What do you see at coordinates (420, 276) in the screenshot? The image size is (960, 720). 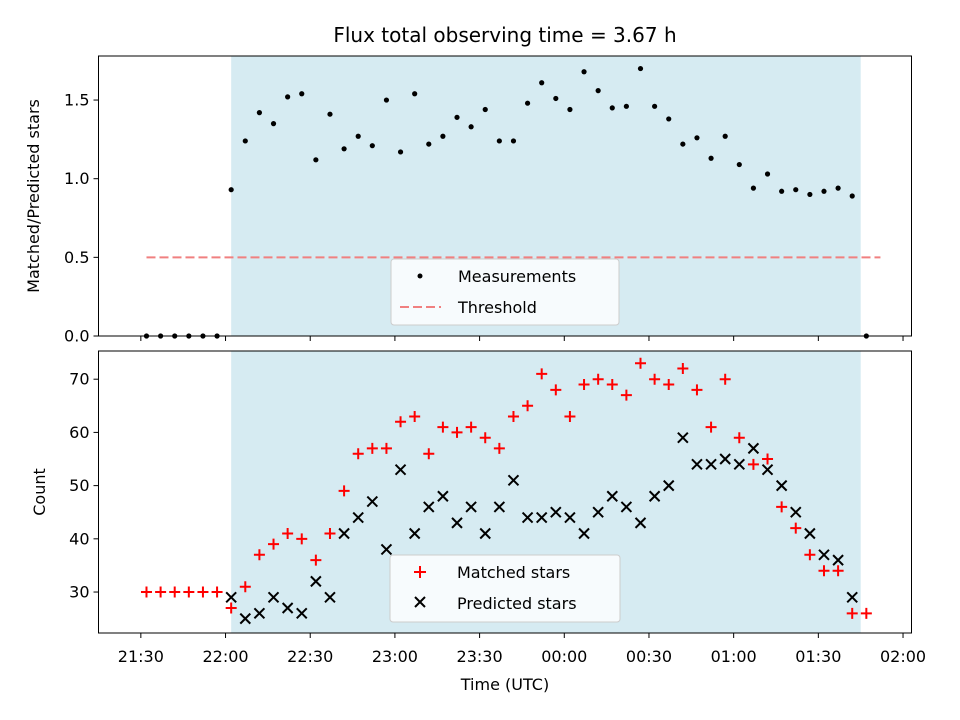 I see `legend-measurement-marker` at bounding box center [420, 276].